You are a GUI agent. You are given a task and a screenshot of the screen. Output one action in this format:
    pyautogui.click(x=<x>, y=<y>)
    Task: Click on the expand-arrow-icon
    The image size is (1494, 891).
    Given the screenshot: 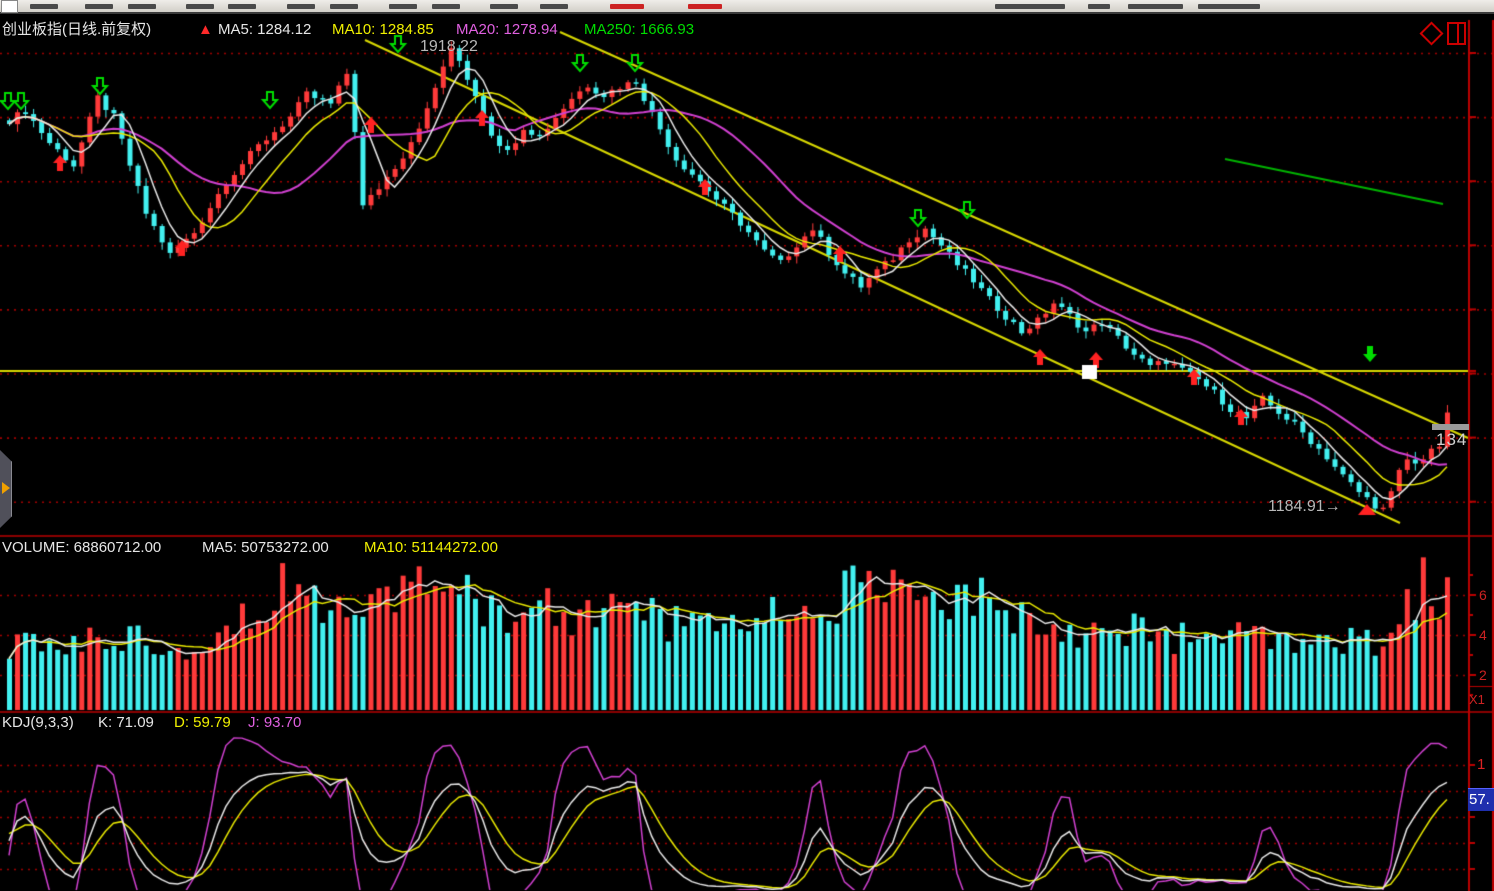 What is the action you would take?
    pyautogui.click(x=6, y=488)
    